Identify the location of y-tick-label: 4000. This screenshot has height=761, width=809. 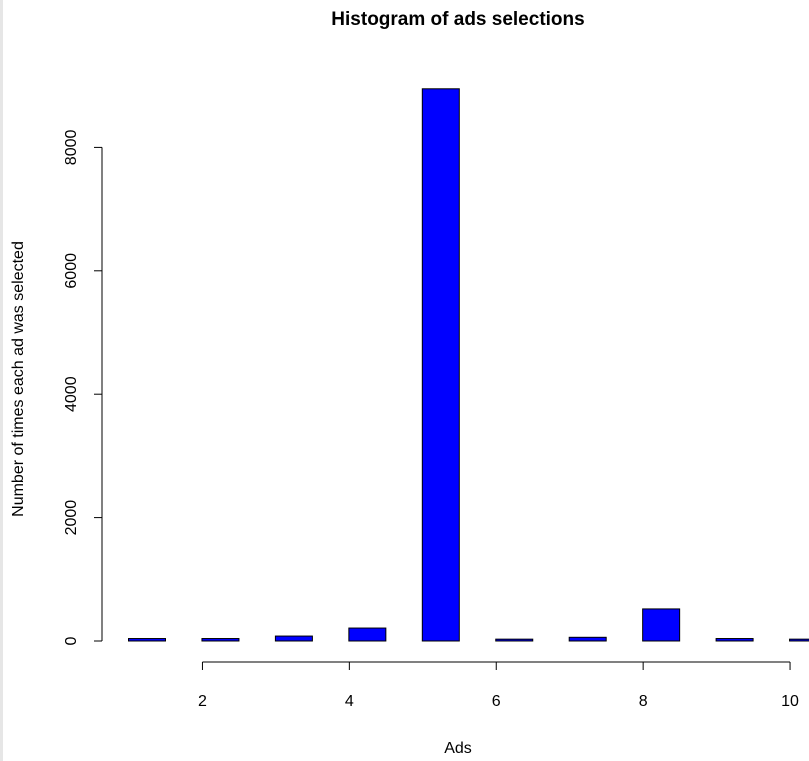
(71, 394).